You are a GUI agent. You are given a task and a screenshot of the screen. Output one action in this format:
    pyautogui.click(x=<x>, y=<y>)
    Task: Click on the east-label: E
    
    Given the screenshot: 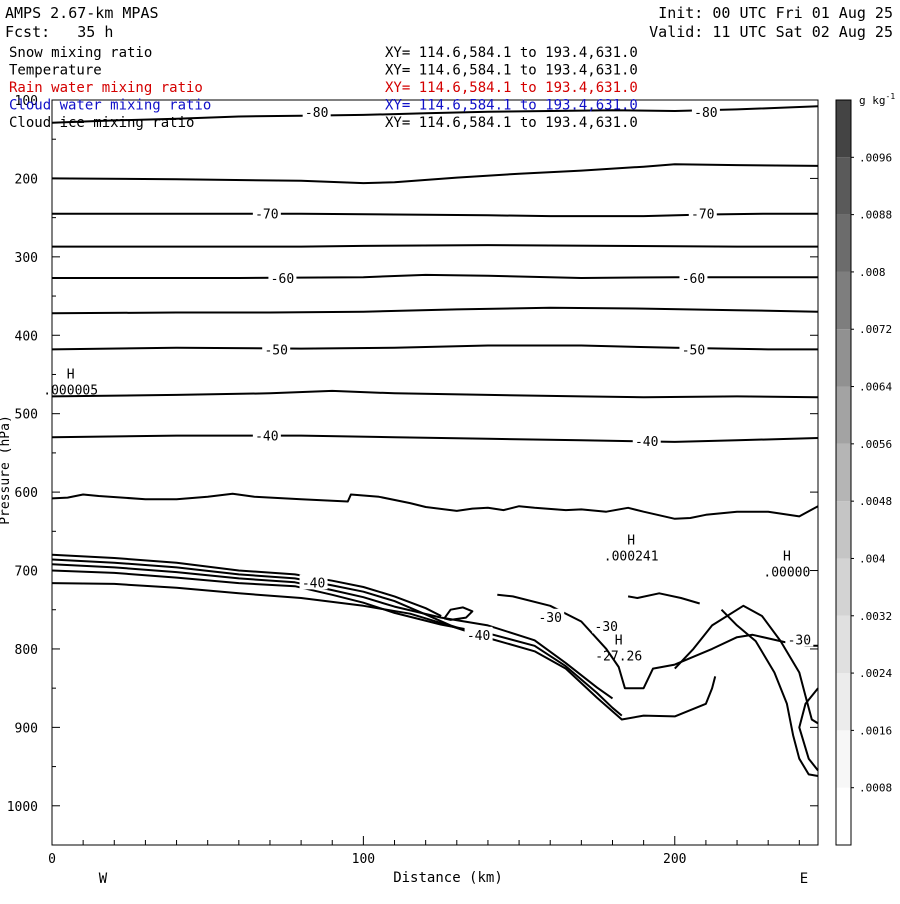 What is the action you would take?
    pyautogui.click(x=804, y=879)
    